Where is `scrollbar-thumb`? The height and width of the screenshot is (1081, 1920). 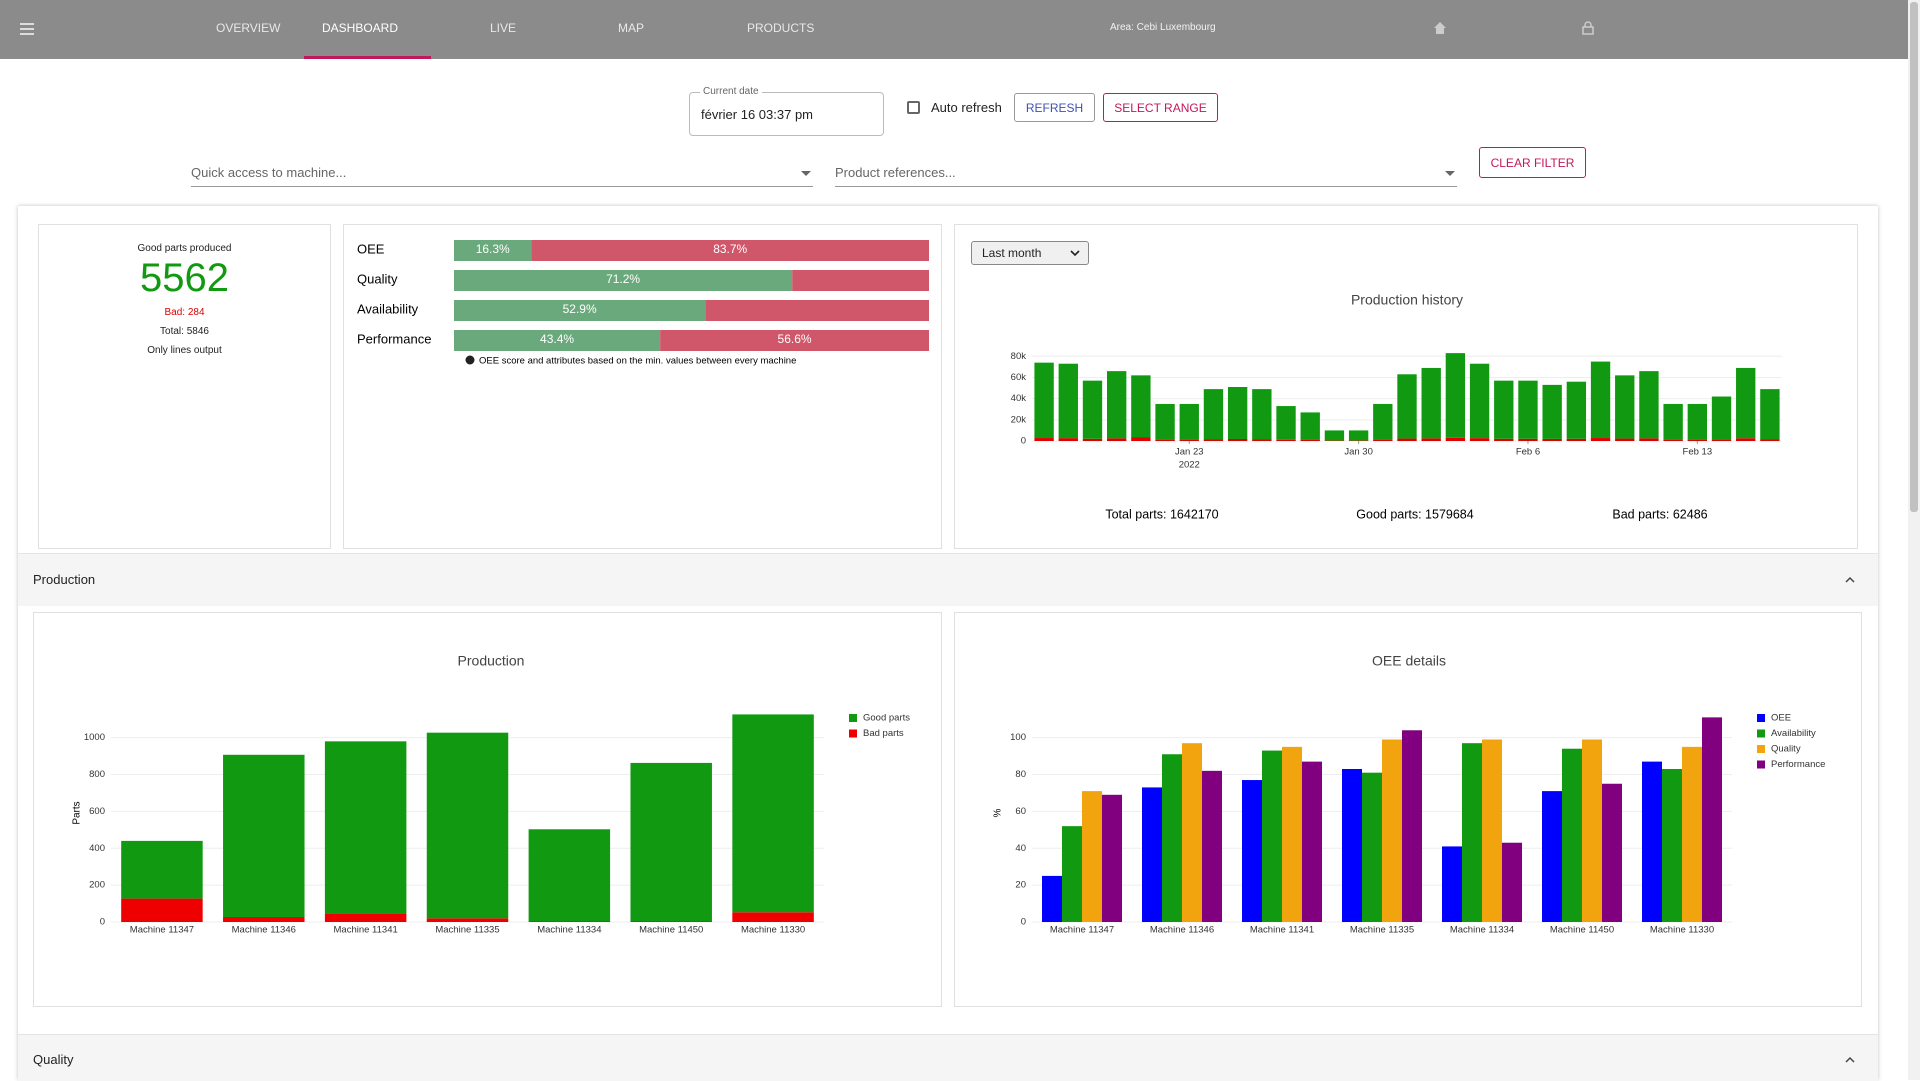 scrollbar-thumb is located at coordinates (1914, 257).